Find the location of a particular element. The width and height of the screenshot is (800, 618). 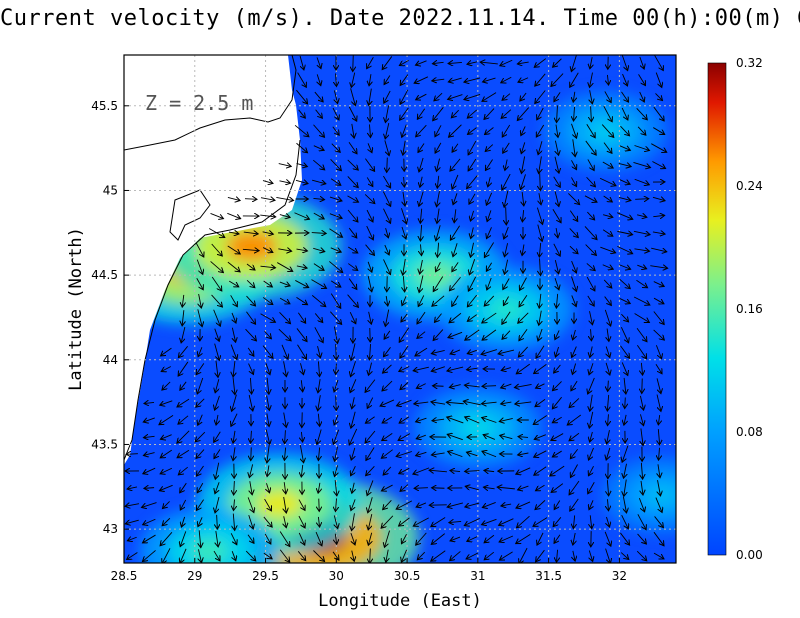

speed-core is located at coordinates (506, 309).